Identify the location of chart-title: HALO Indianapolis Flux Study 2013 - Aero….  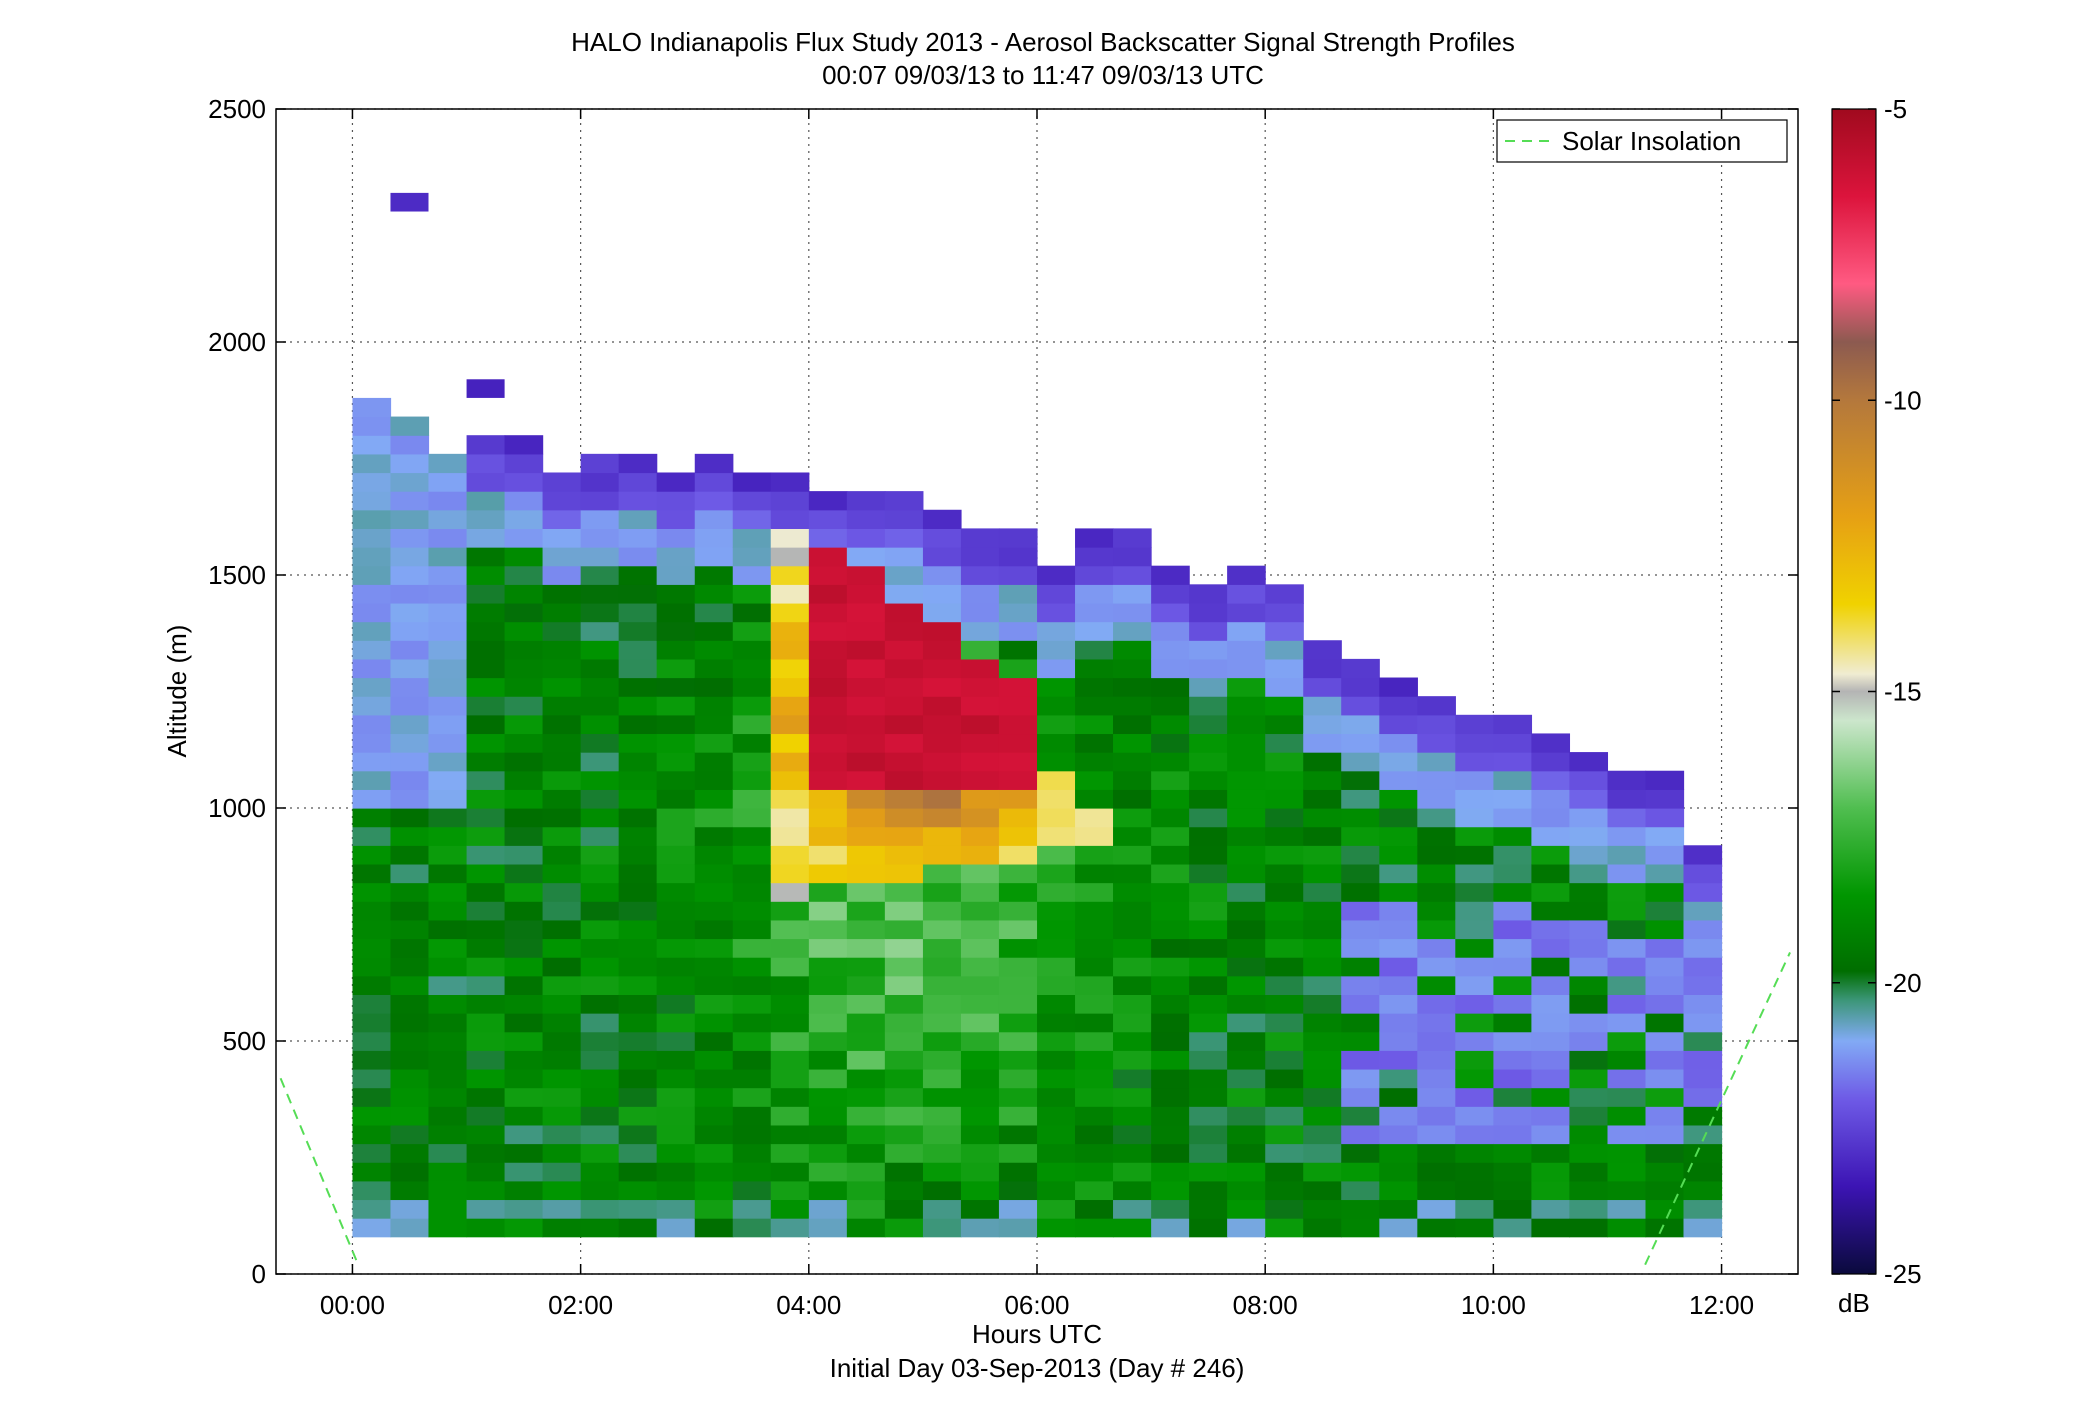
(1043, 42).